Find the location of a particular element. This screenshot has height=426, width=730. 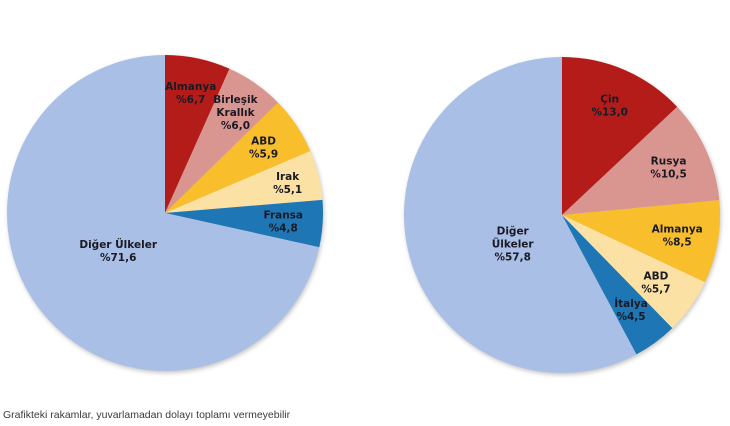

pie-left-label-abd: ABD %5,9 is located at coordinates (263, 148).